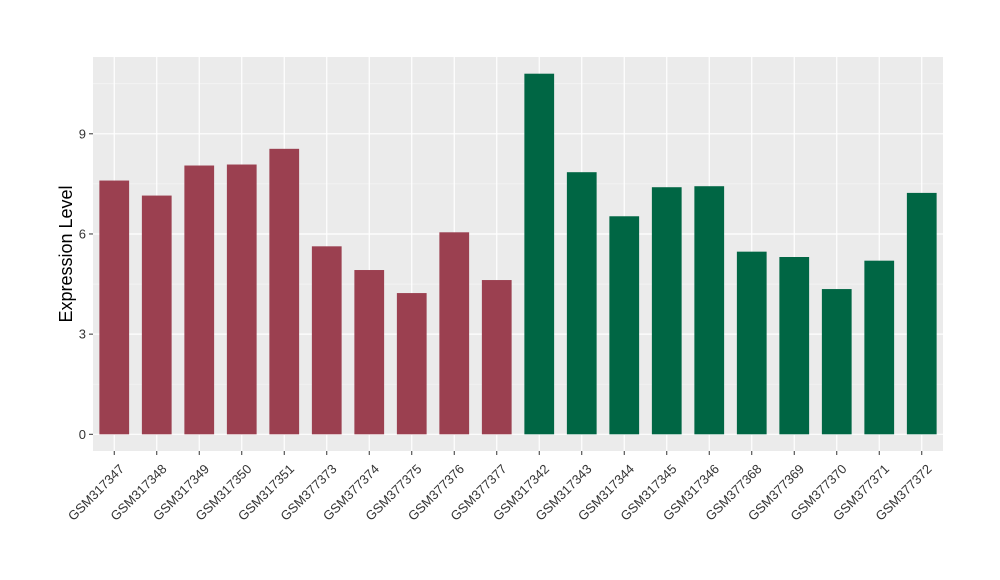  Describe the element at coordinates (666, 311) in the screenshot. I see `bar-GSM317345` at that location.